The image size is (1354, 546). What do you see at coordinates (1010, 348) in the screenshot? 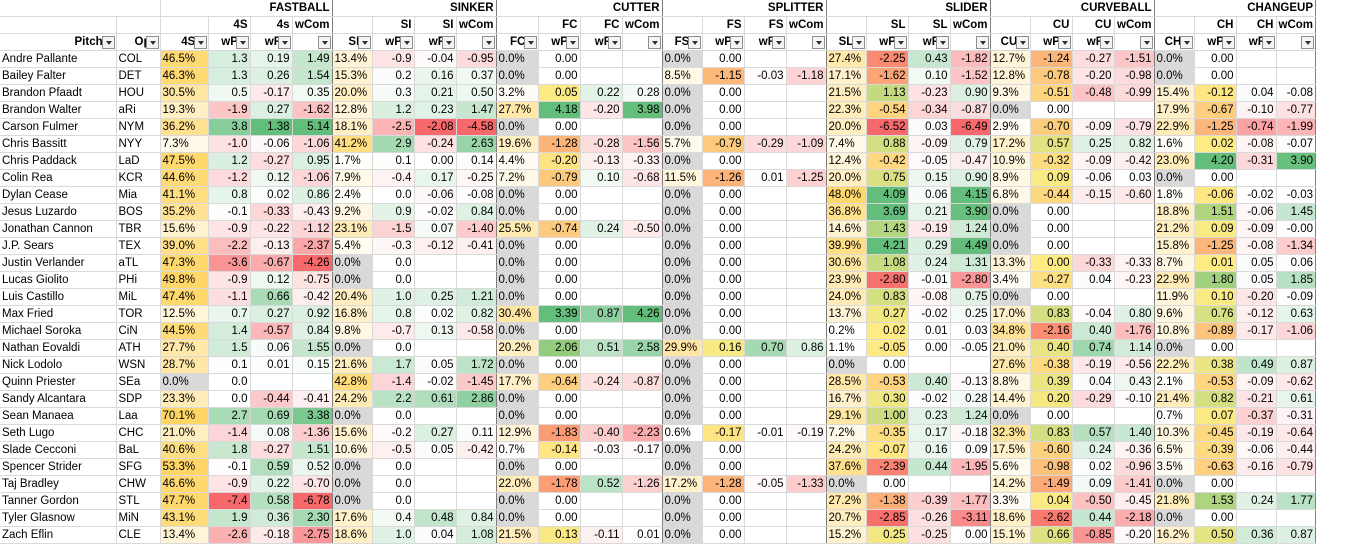
I see `pitch-usage-cell: 21.0%` at bounding box center [1010, 348].